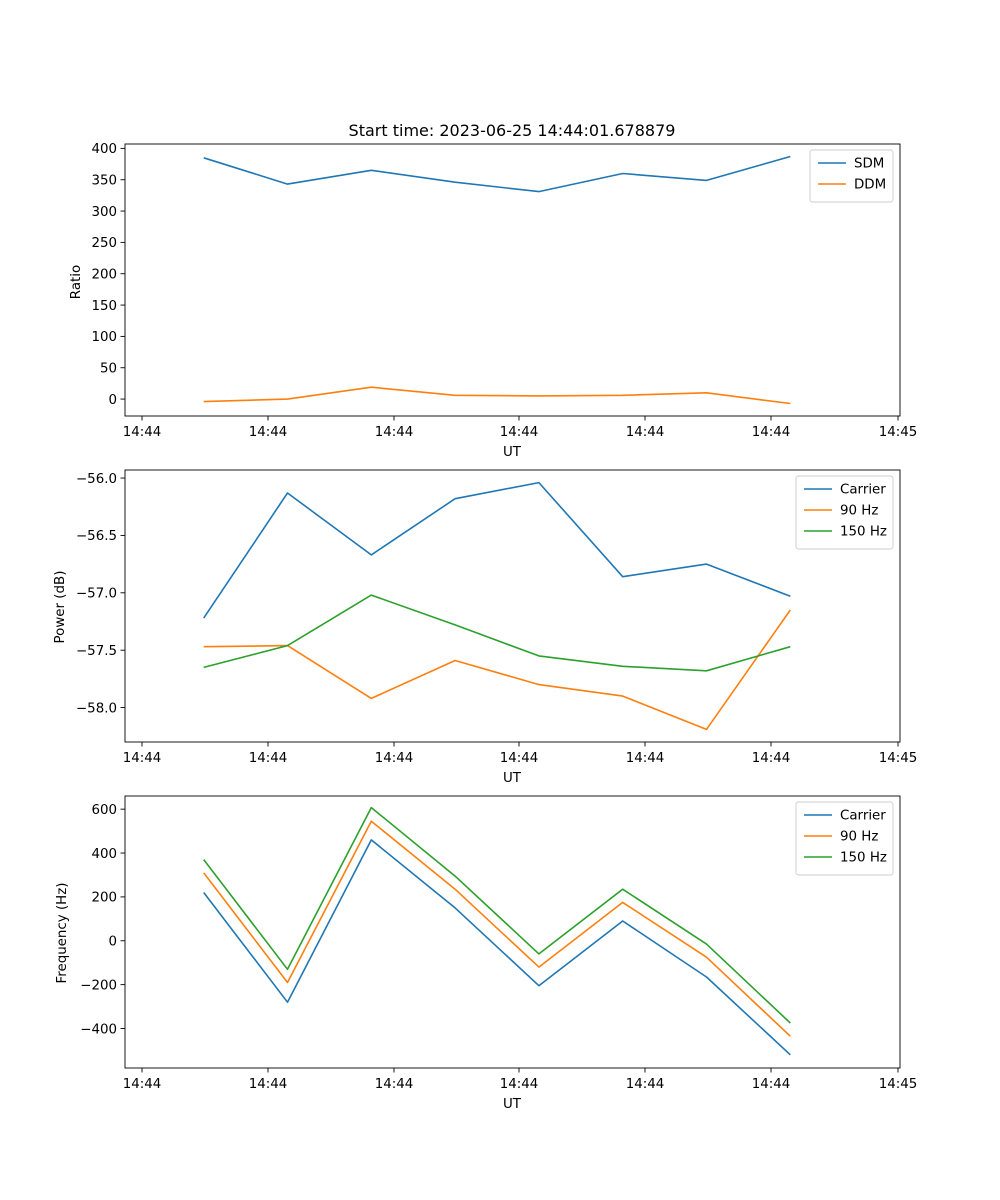 The height and width of the screenshot is (1200, 1000). I want to click on y-tick-label: 100, so click(104, 337).